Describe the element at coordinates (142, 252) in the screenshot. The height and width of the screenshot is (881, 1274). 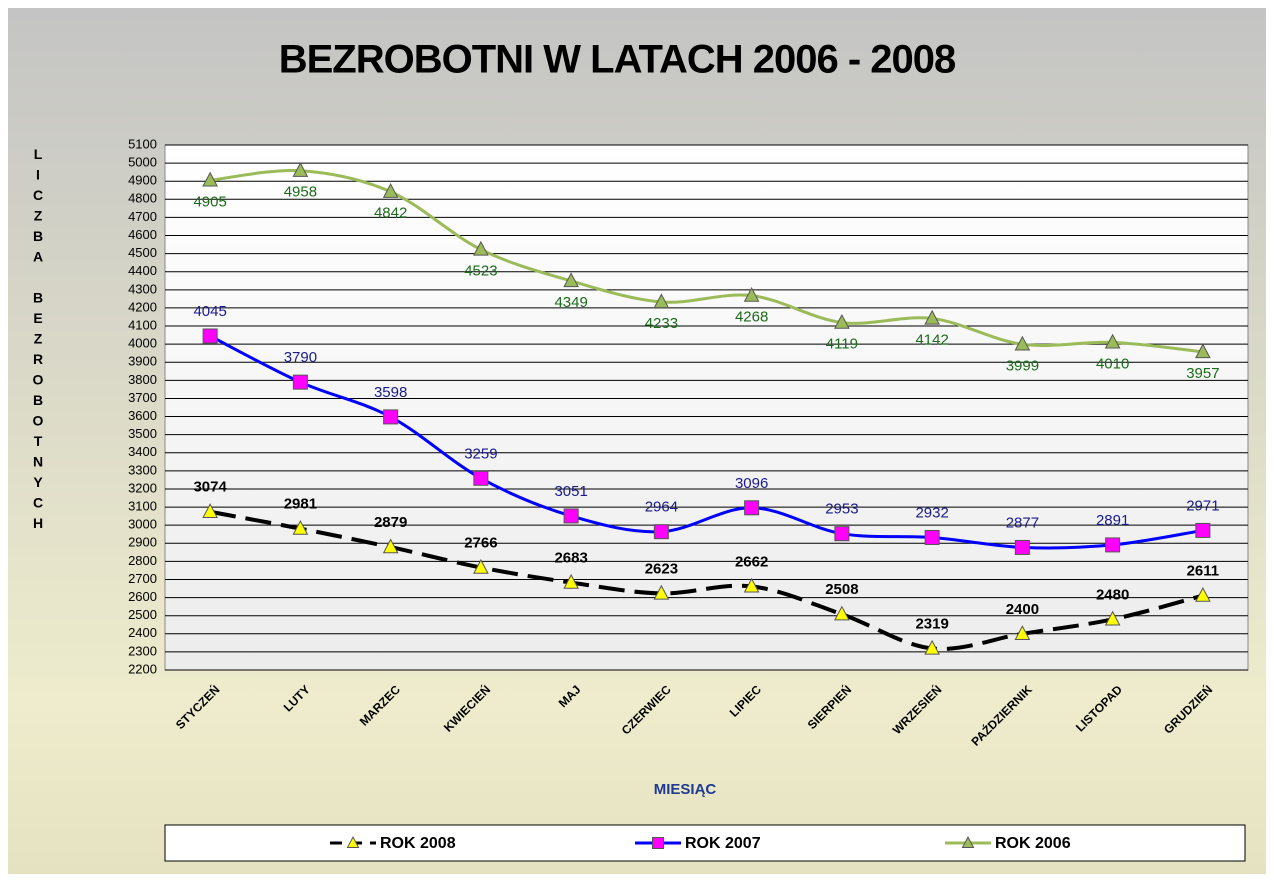
I see `y-tick-label: 4500` at that location.